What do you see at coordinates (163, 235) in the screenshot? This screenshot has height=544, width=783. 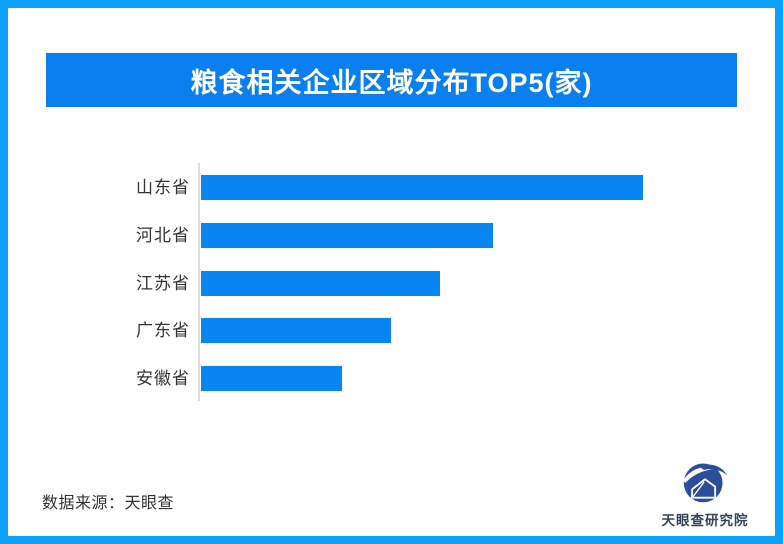 I see `category-label: 河北省` at bounding box center [163, 235].